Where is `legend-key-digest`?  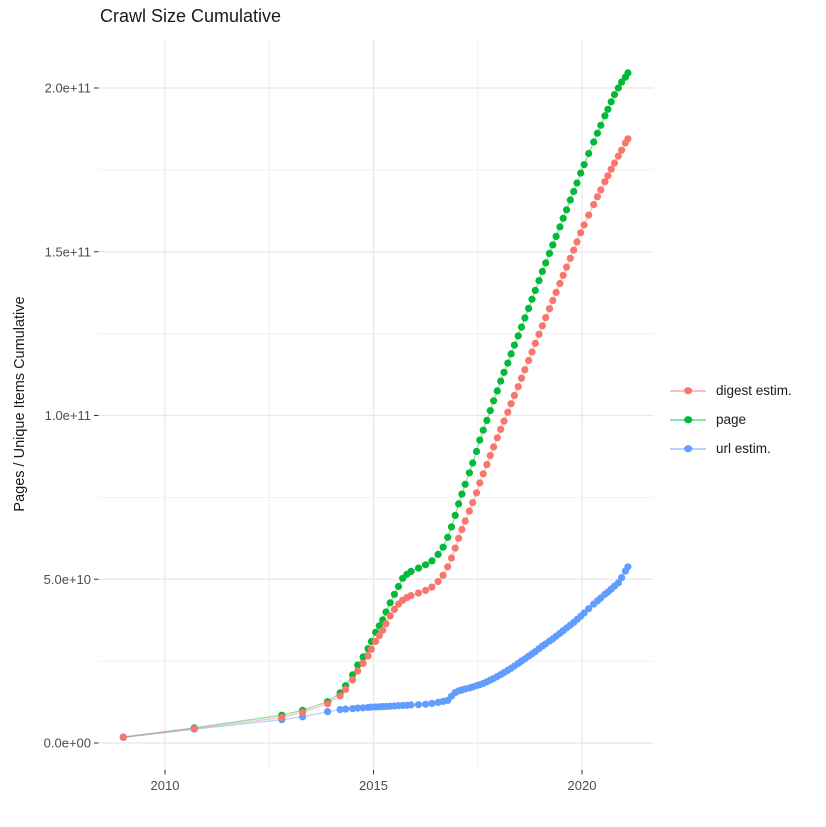
legend-key-digest is located at coordinates (688, 391).